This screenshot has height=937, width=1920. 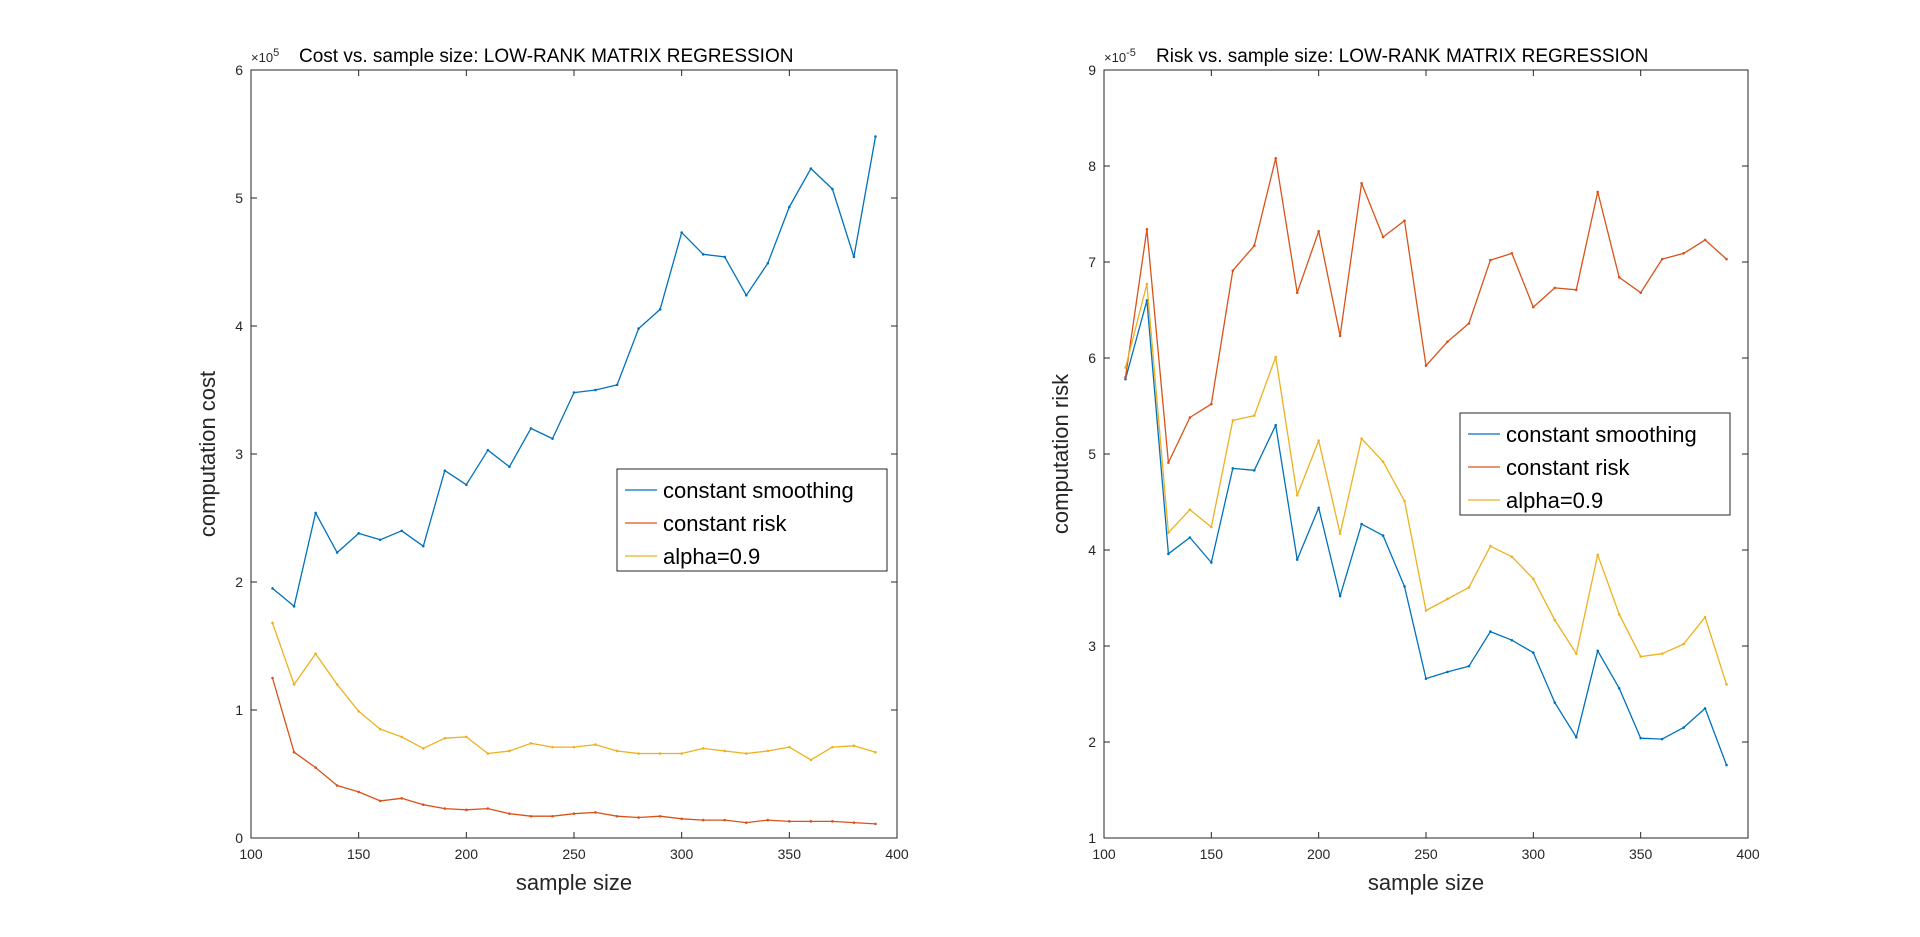 I want to click on y-tick-label: 1, so click(x=1092, y=838).